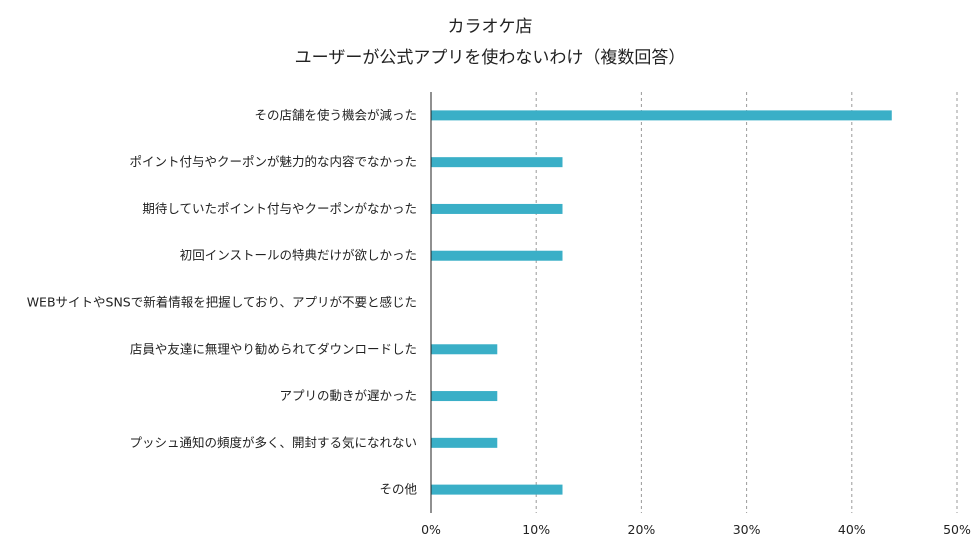 The width and height of the screenshot is (980, 550). What do you see at coordinates (490, 58) in the screenshot?
I see `chart-subtitle: ユーザーが公式アプリを使わないわけ（複数回答）` at bounding box center [490, 58].